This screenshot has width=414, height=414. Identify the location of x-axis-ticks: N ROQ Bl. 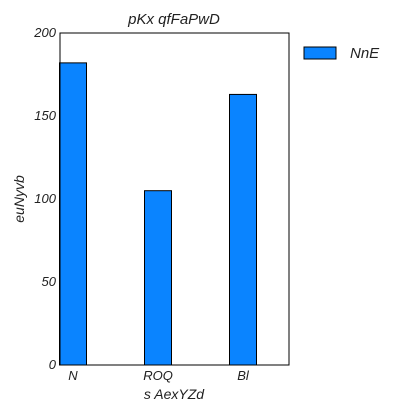
(159, 375).